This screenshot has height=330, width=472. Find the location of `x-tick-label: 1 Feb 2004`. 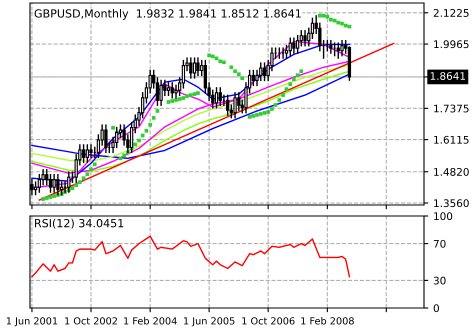

x-tick-label: 1 Feb 2004 is located at coordinates (150, 321).